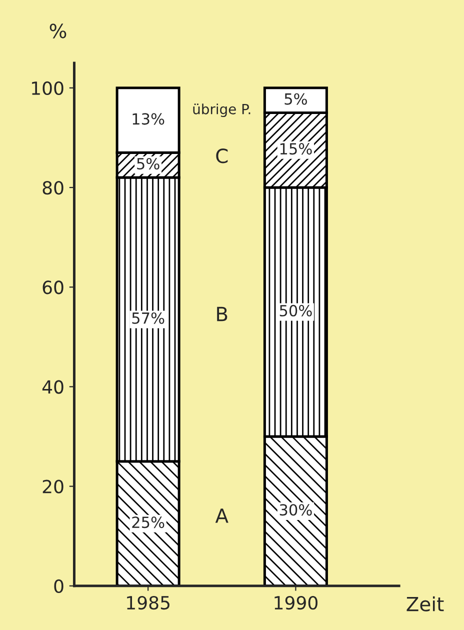 Image resolution: width=464 pixels, height=630 pixels. I want to click on y-tick-label: 60, so click(53, 287).